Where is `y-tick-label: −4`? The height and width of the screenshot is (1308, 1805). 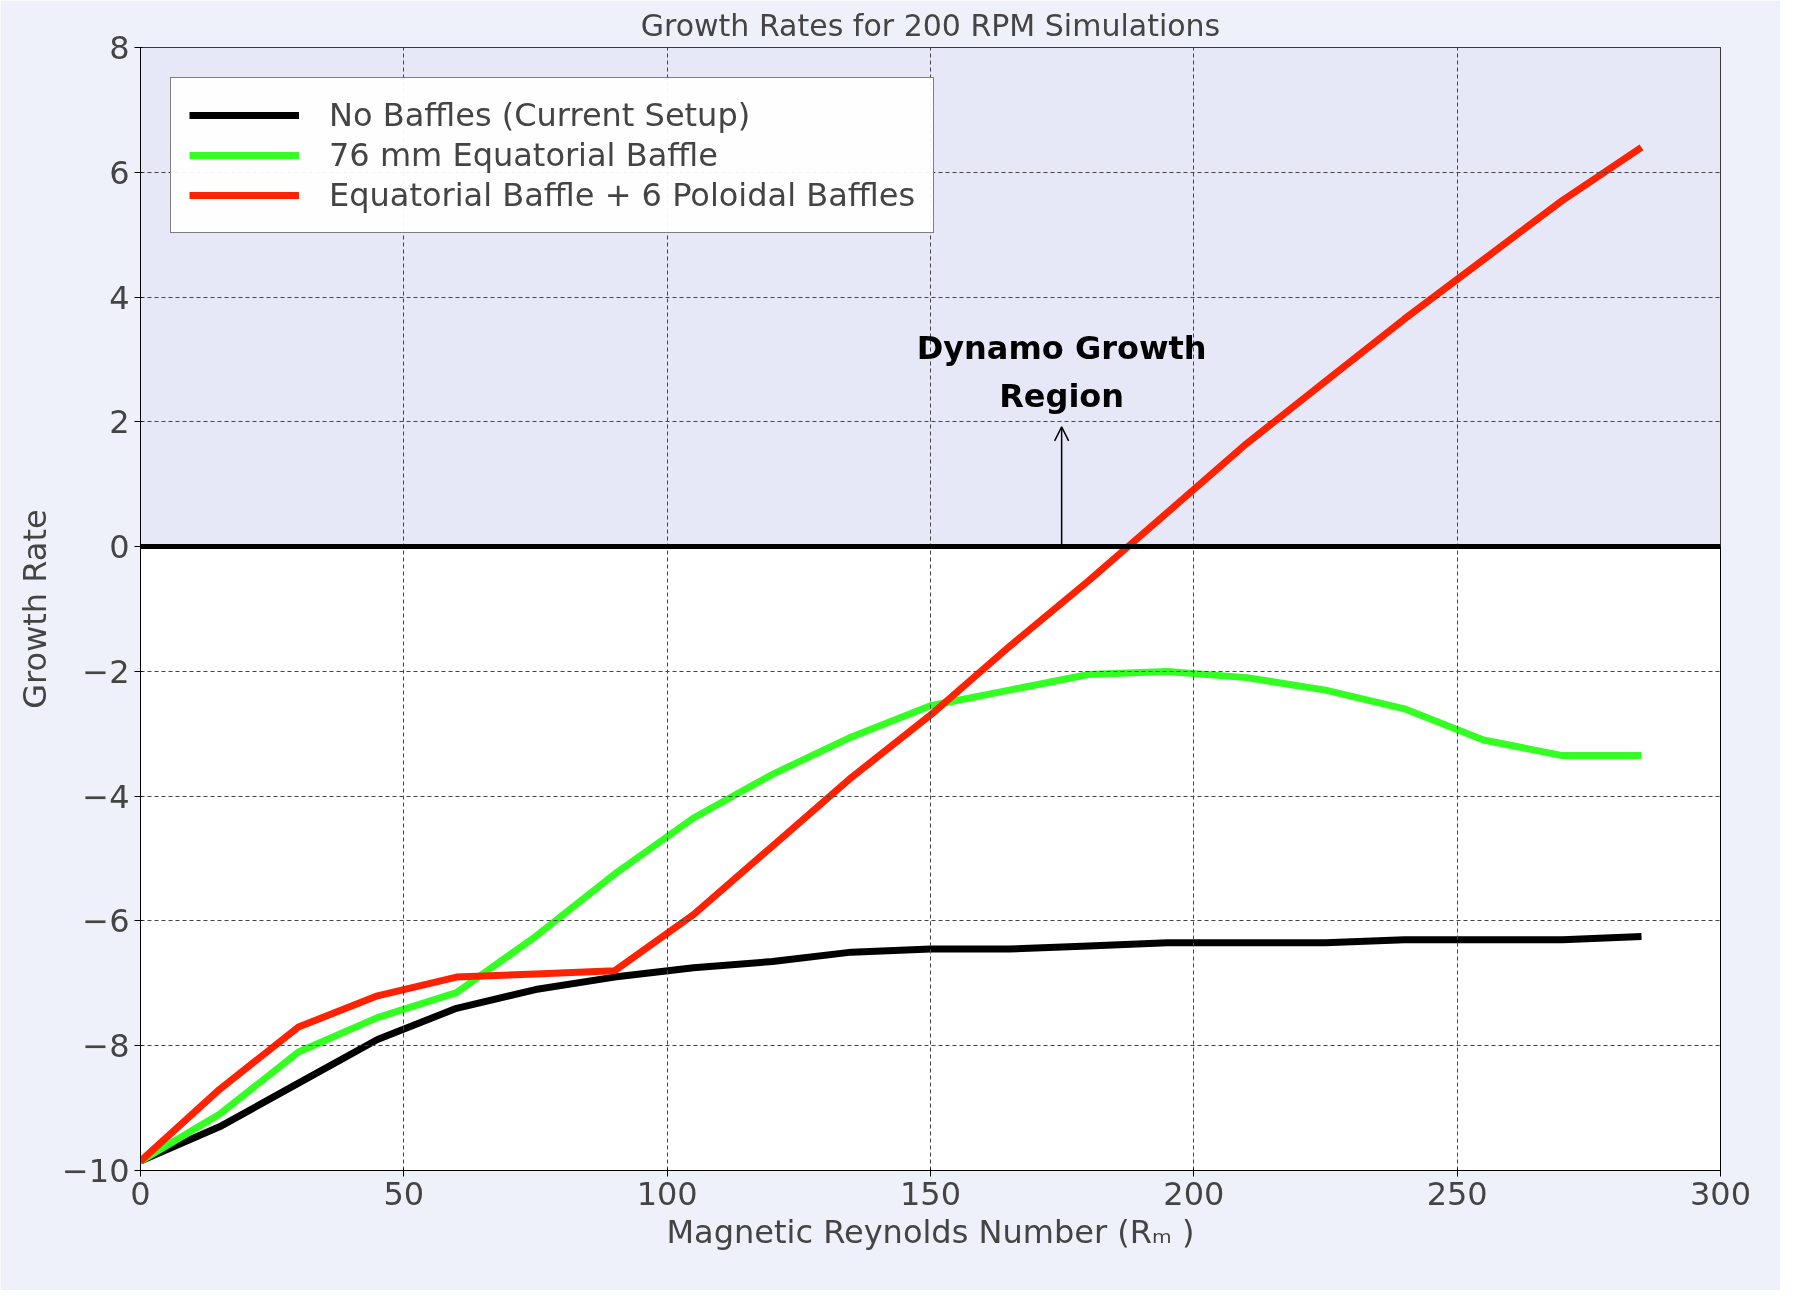
y-tick-label: −4 is located at coordinates (106, 796).